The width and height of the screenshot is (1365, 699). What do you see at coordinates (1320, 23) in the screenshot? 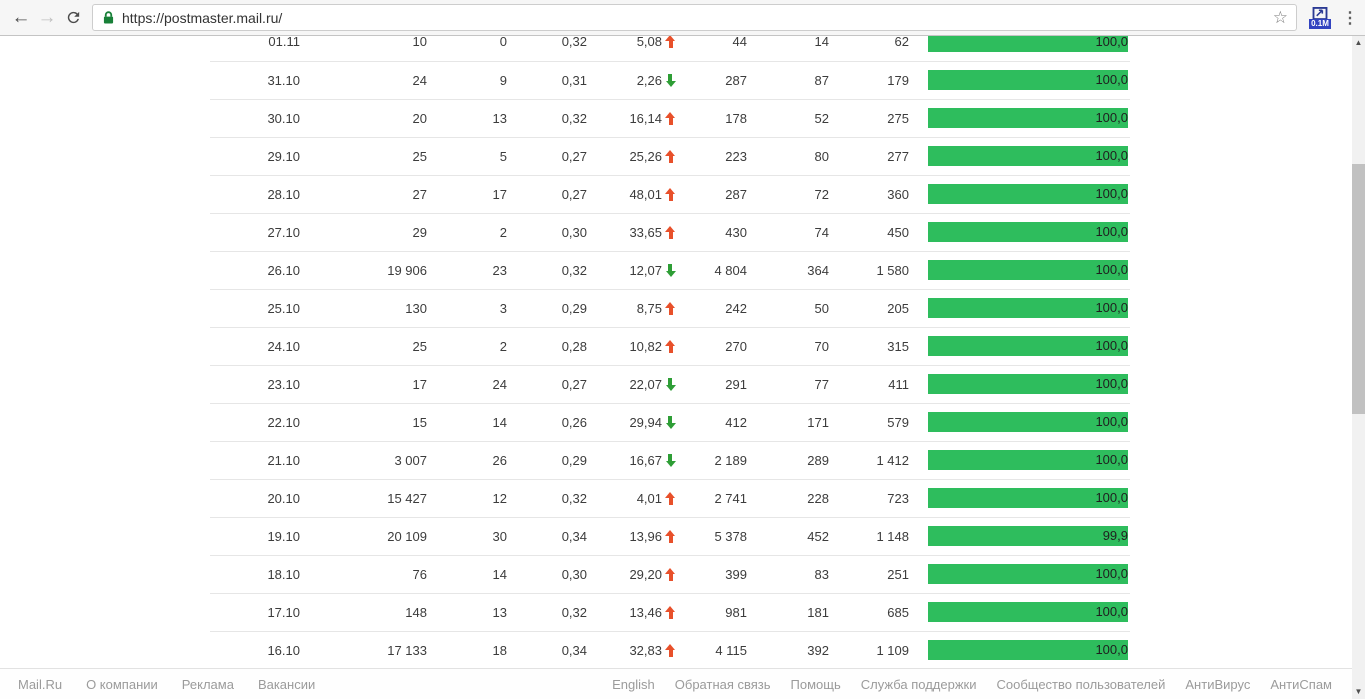
I see `extension-badge: 0.1M` at bounding box center [1320, 23].